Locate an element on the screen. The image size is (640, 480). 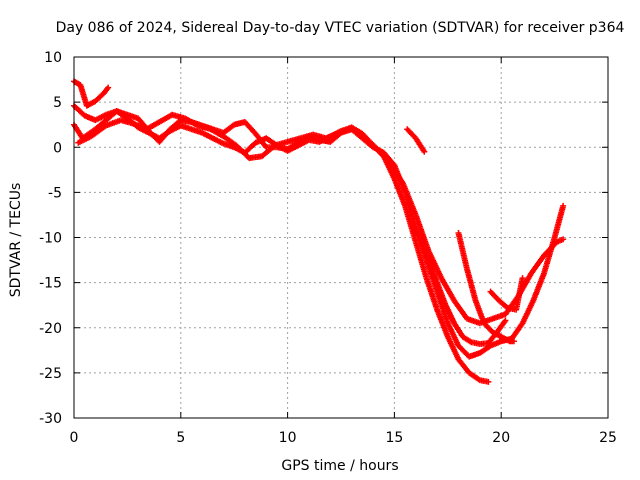
series-track-g is located at coordinates (486, 287).